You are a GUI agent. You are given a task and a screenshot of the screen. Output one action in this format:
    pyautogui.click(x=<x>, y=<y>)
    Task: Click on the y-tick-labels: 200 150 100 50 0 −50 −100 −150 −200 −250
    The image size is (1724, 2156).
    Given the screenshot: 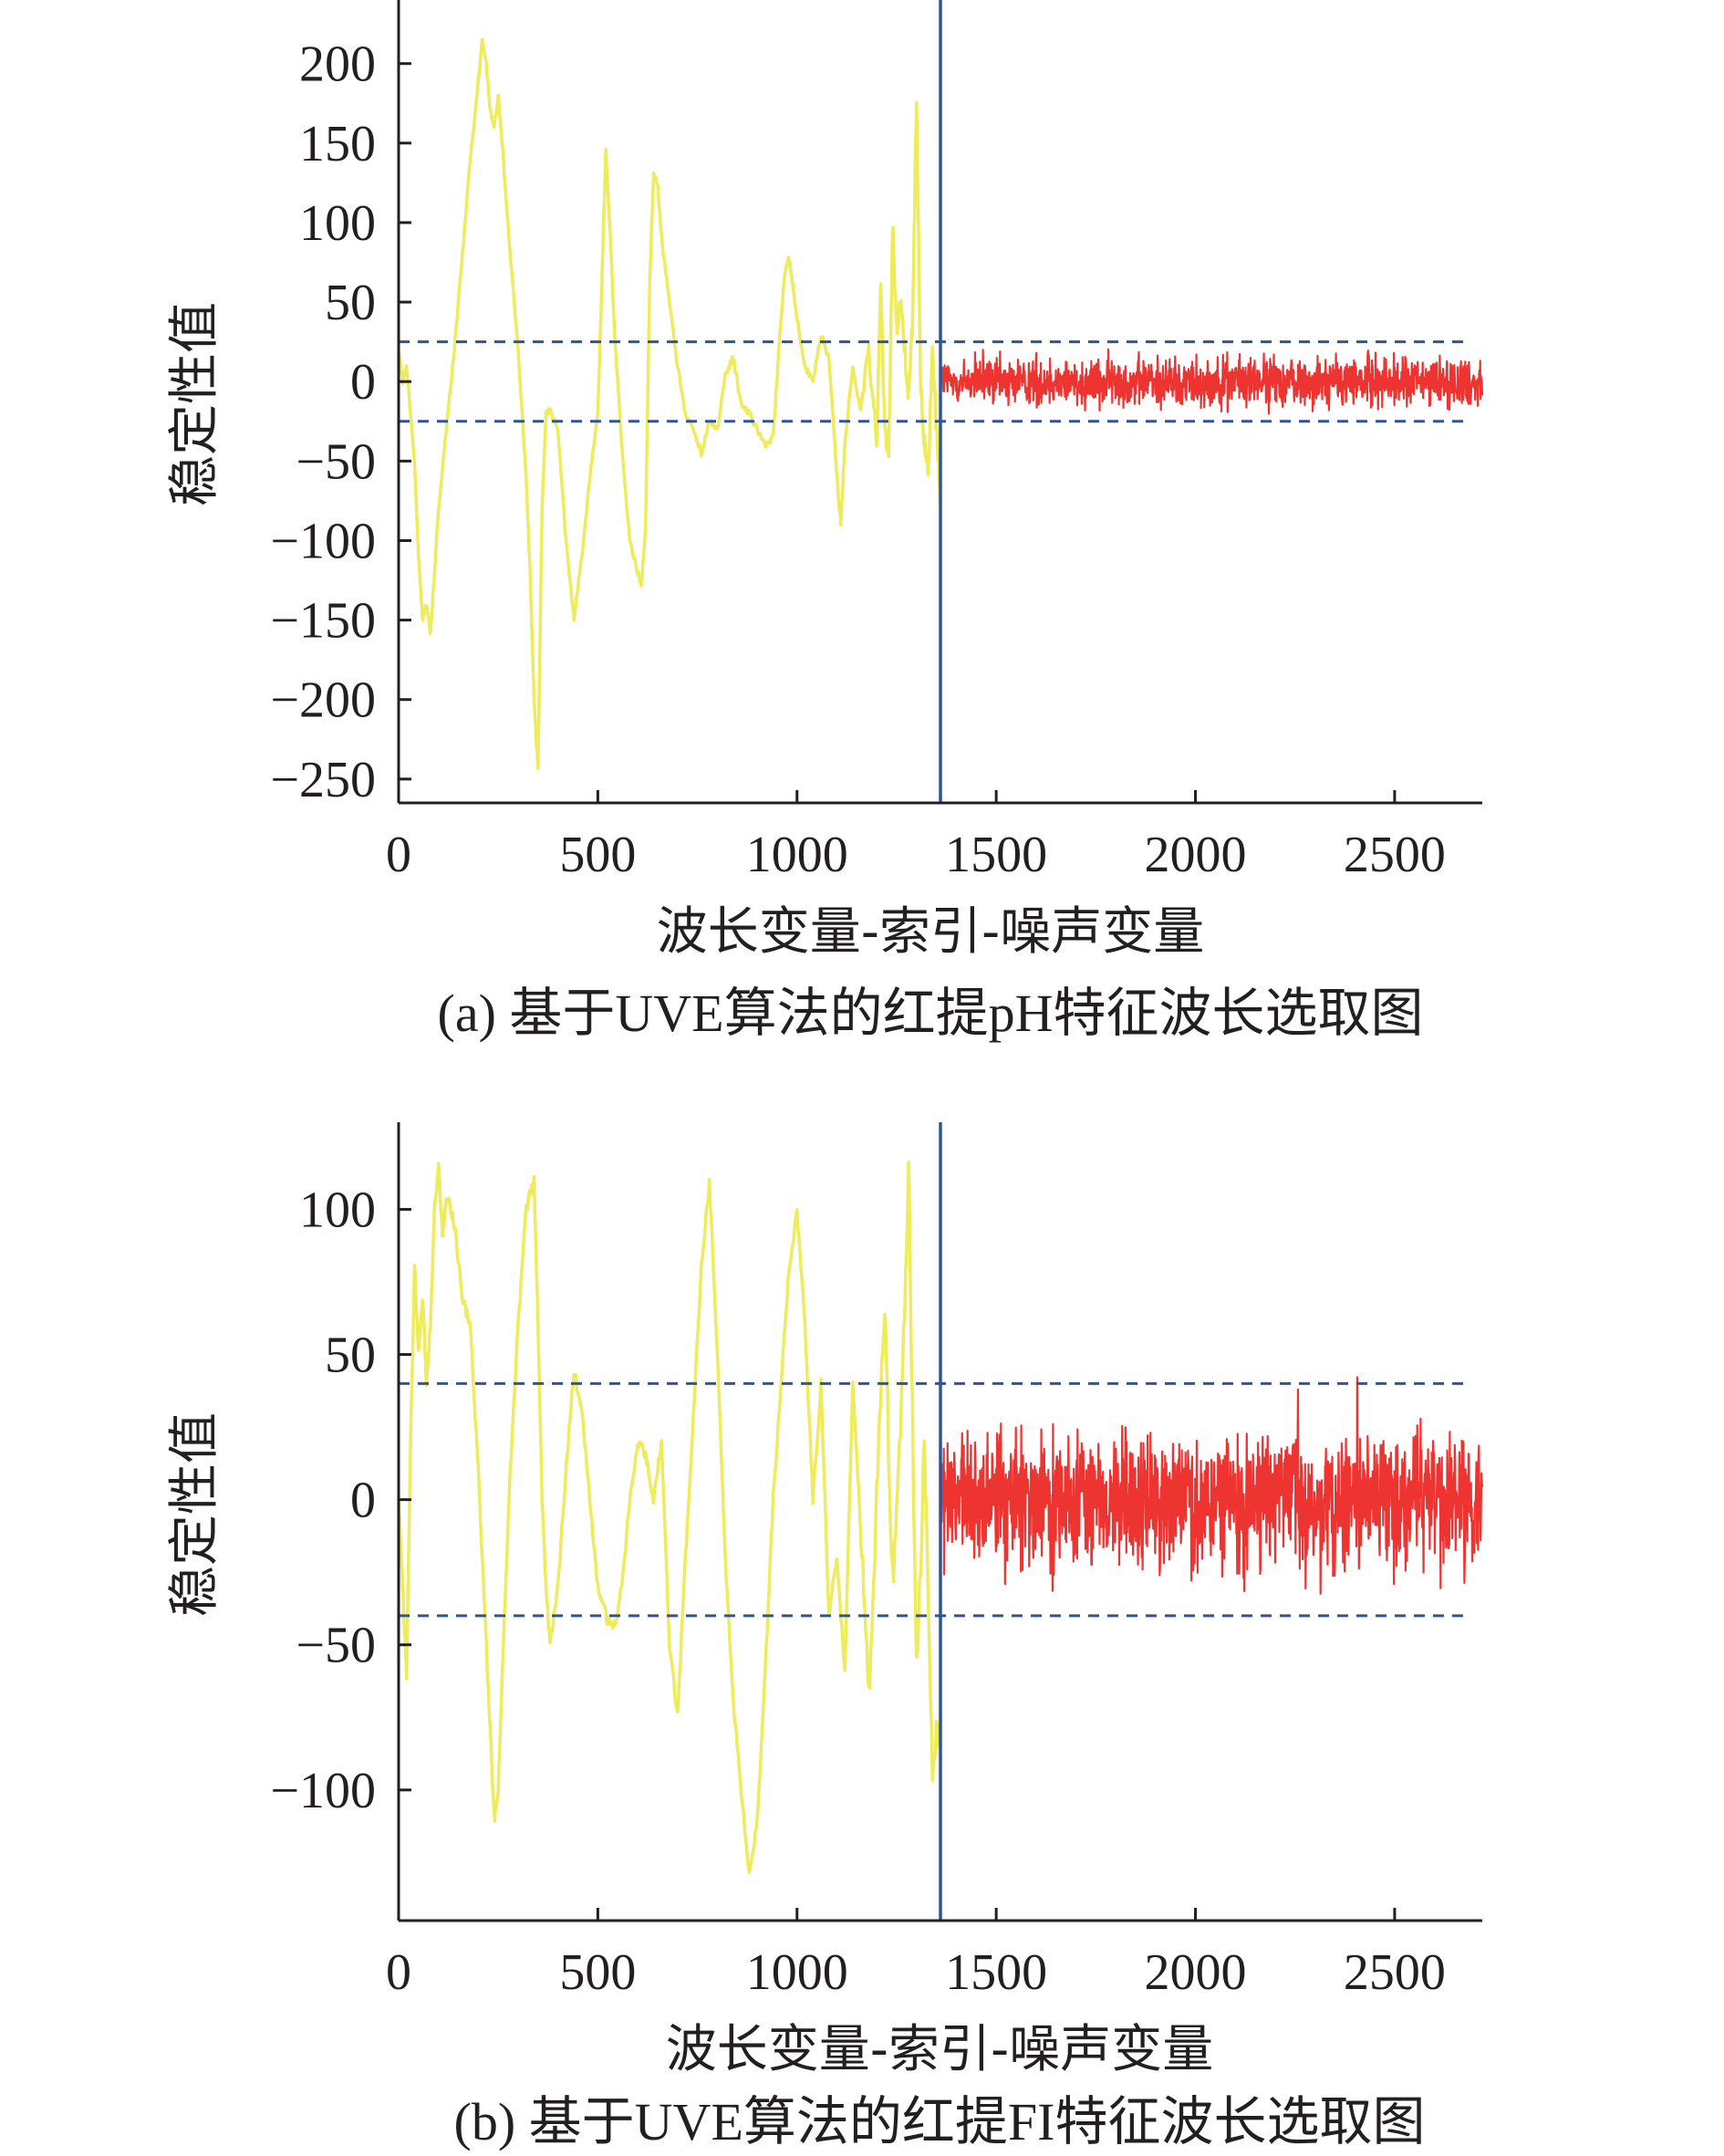 What is the action you would take?
    pyautogui.click(x=323, y=422)
    